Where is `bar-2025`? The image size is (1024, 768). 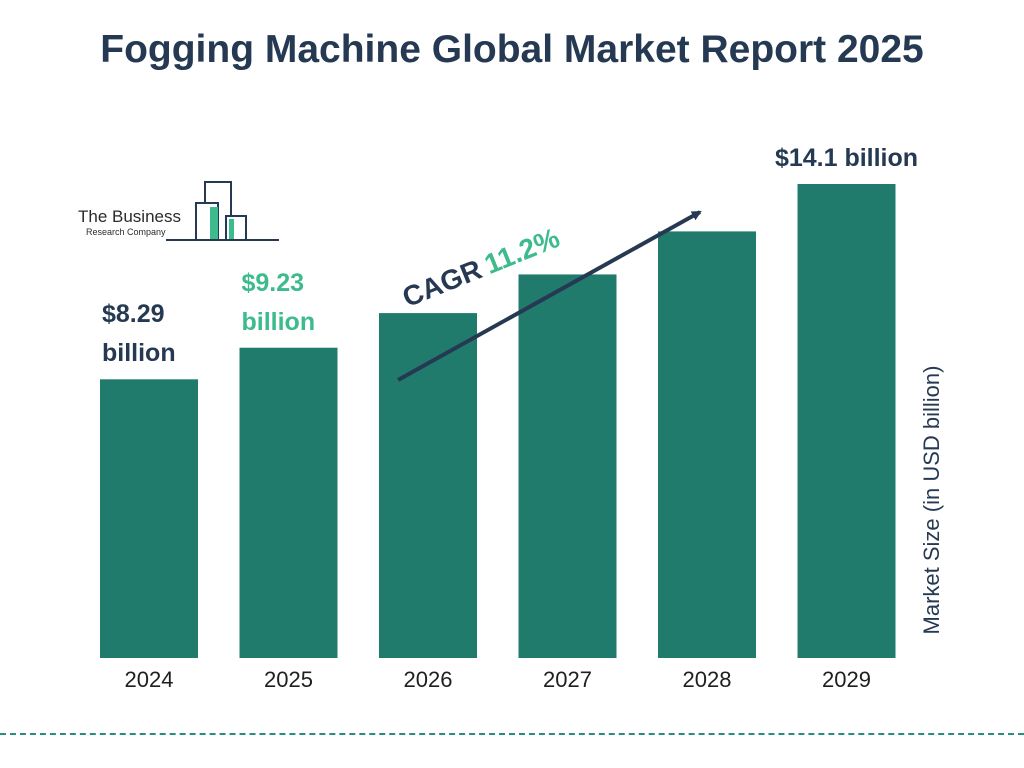
bar-2025 is located at coordinates (288, 502).